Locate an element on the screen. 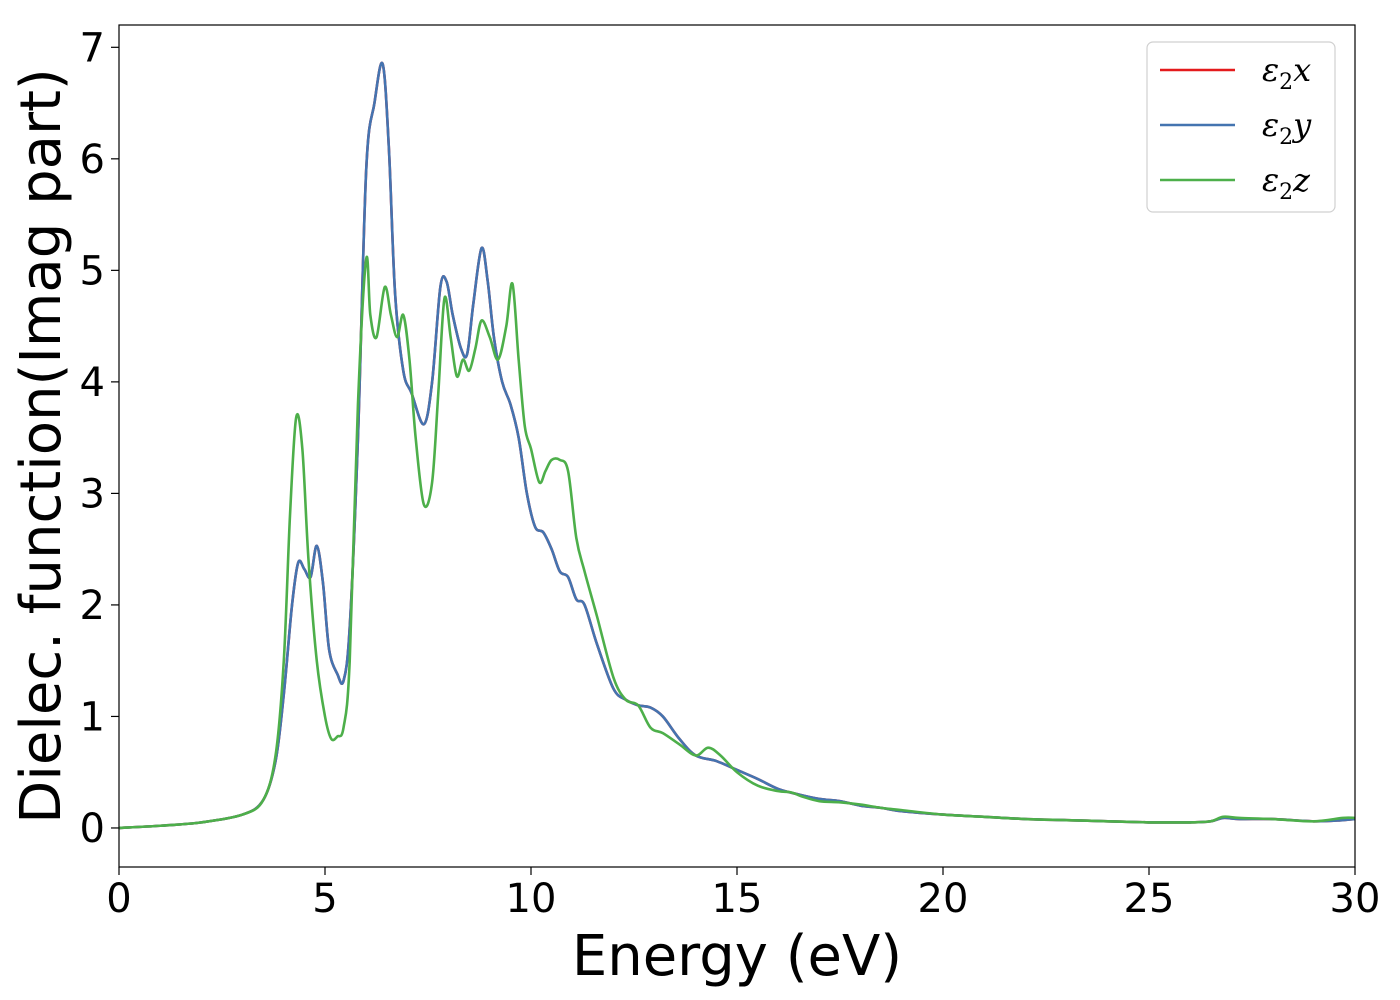  x-tick-label: 0 is located at coordinates (118, 899).